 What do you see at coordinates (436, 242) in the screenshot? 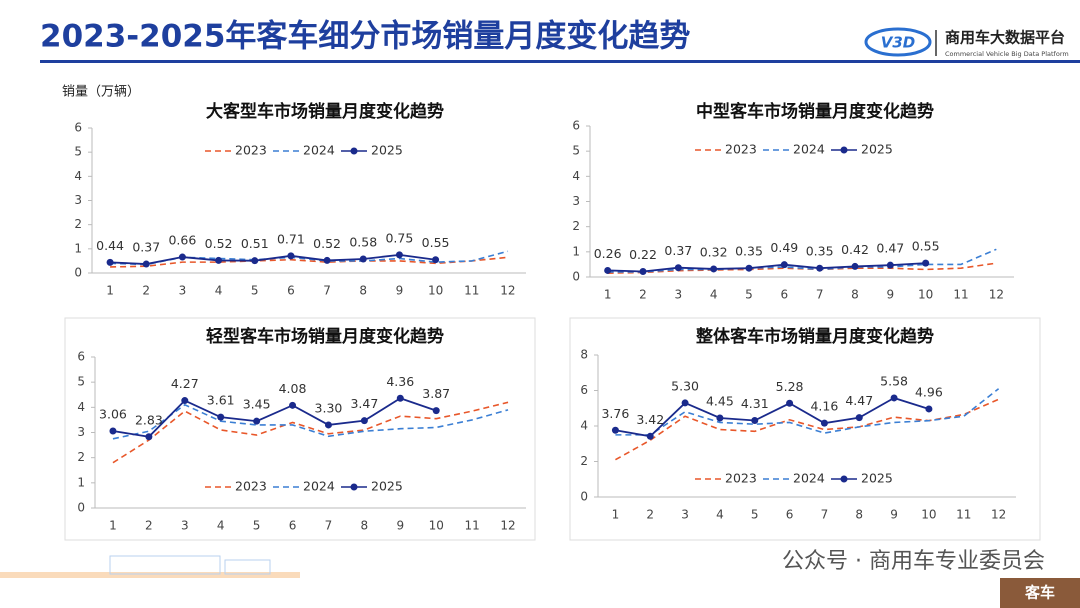
I see `data-label: 0.55` at bounding box center [436, 242].